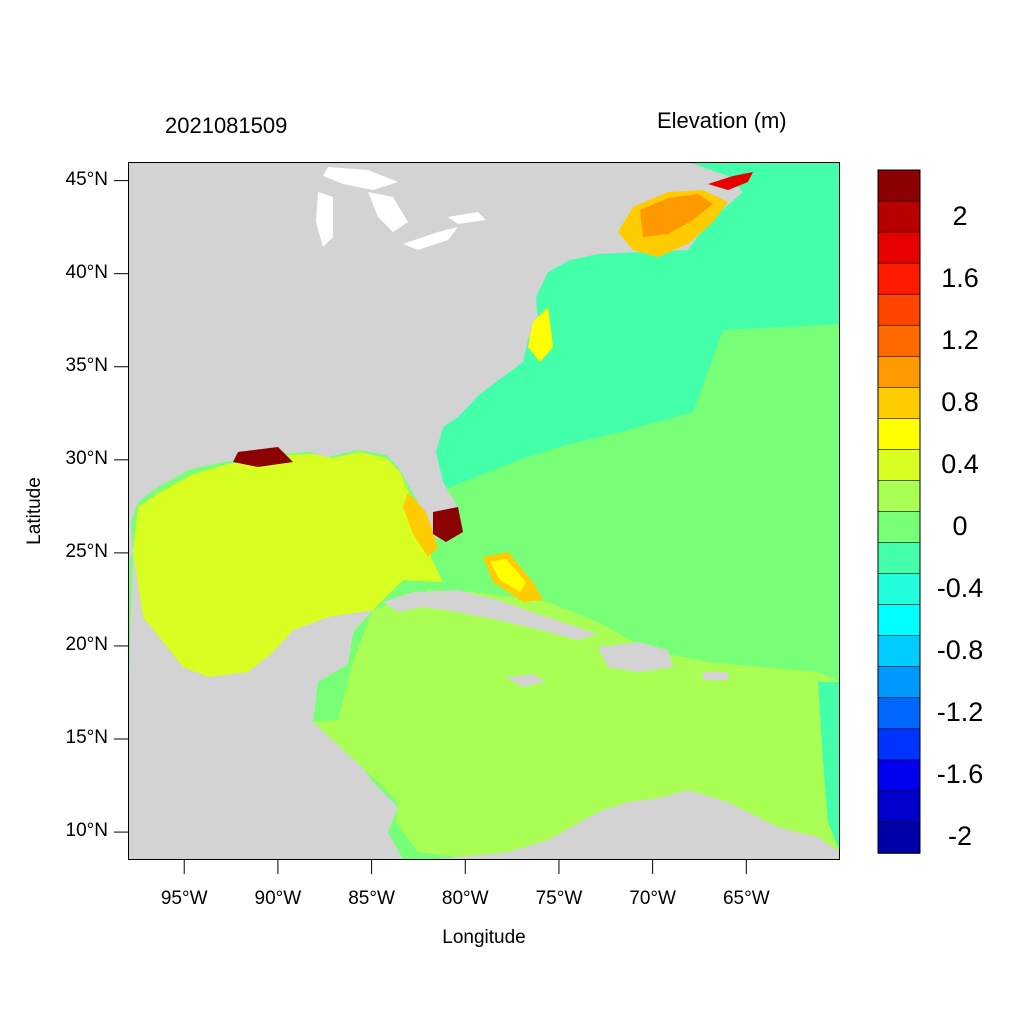  What do you see at coordinates (388, 212) in the screenshot?
I see `lake-huron` at bounding box center [388, 212].